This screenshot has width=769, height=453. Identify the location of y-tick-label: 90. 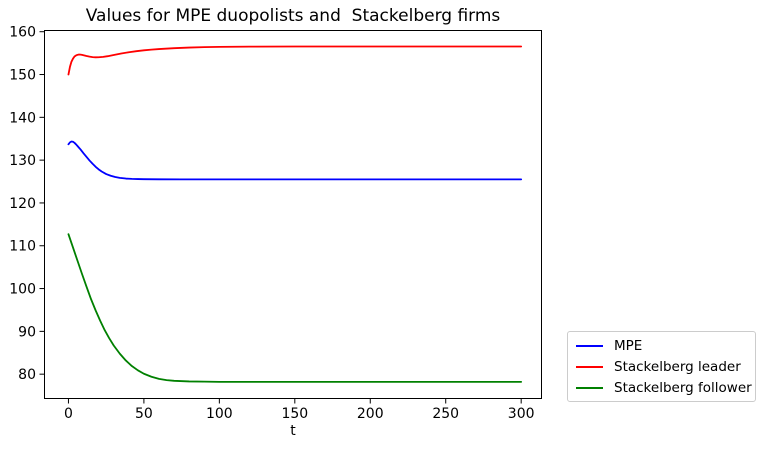
(27, 332).